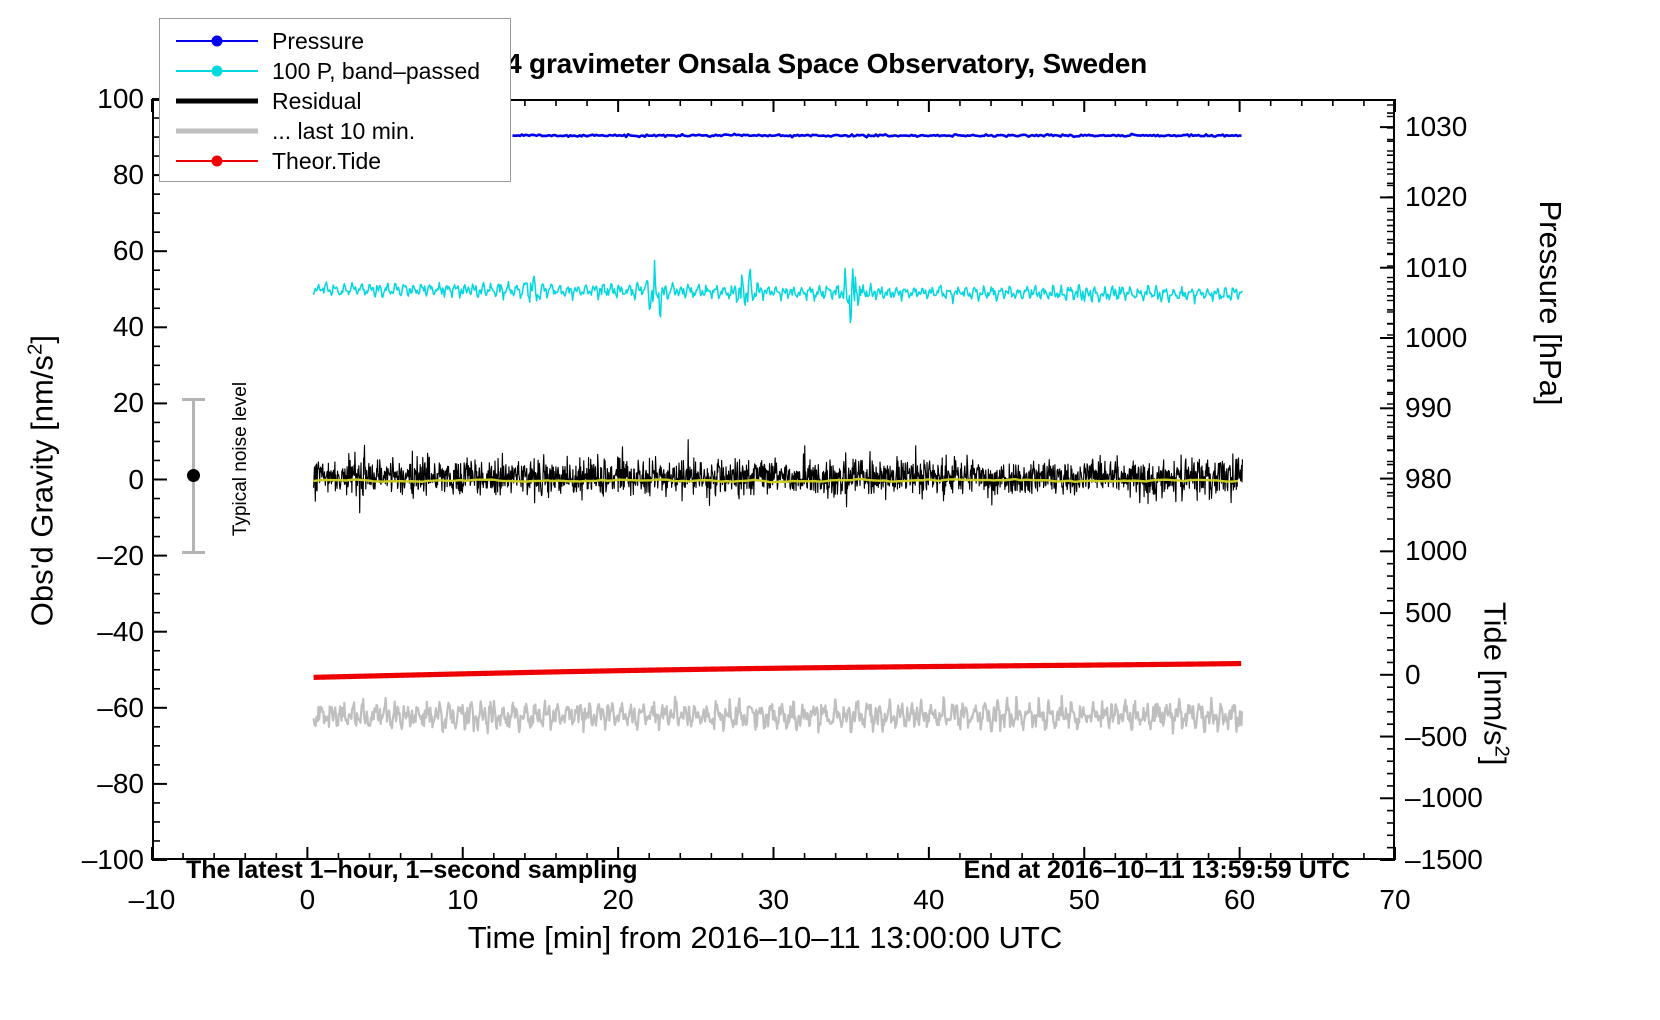 The height and width of the screenshot is (1020, 1660). What do you see at coordinates (112, 859) in the screenshot?
I see `y-tick-label: –100` at bounding box center [112, 859].